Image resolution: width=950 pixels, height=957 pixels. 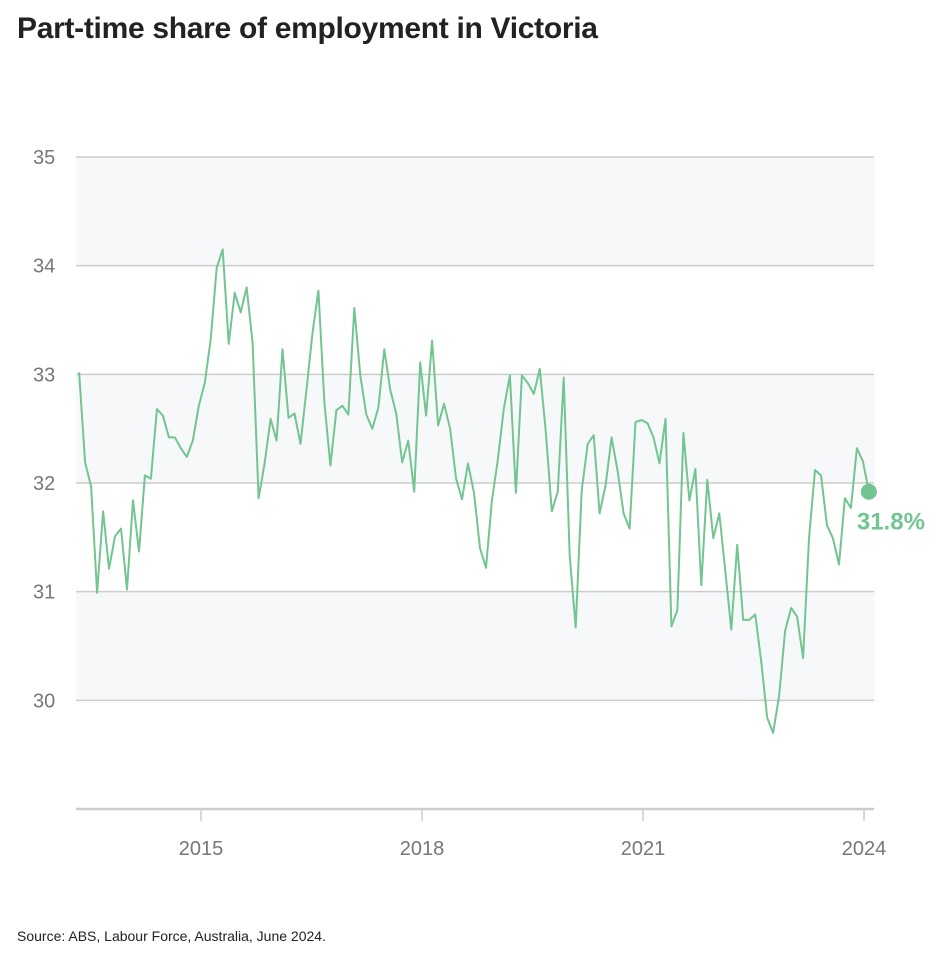 I want to click on y-tick-label: 34, so click(x=44, y=267).